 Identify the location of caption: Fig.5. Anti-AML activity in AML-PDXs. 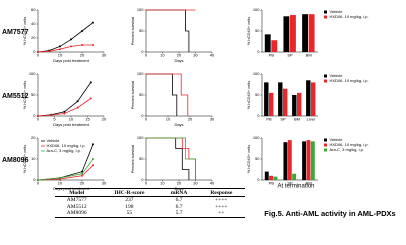
(329, 213).